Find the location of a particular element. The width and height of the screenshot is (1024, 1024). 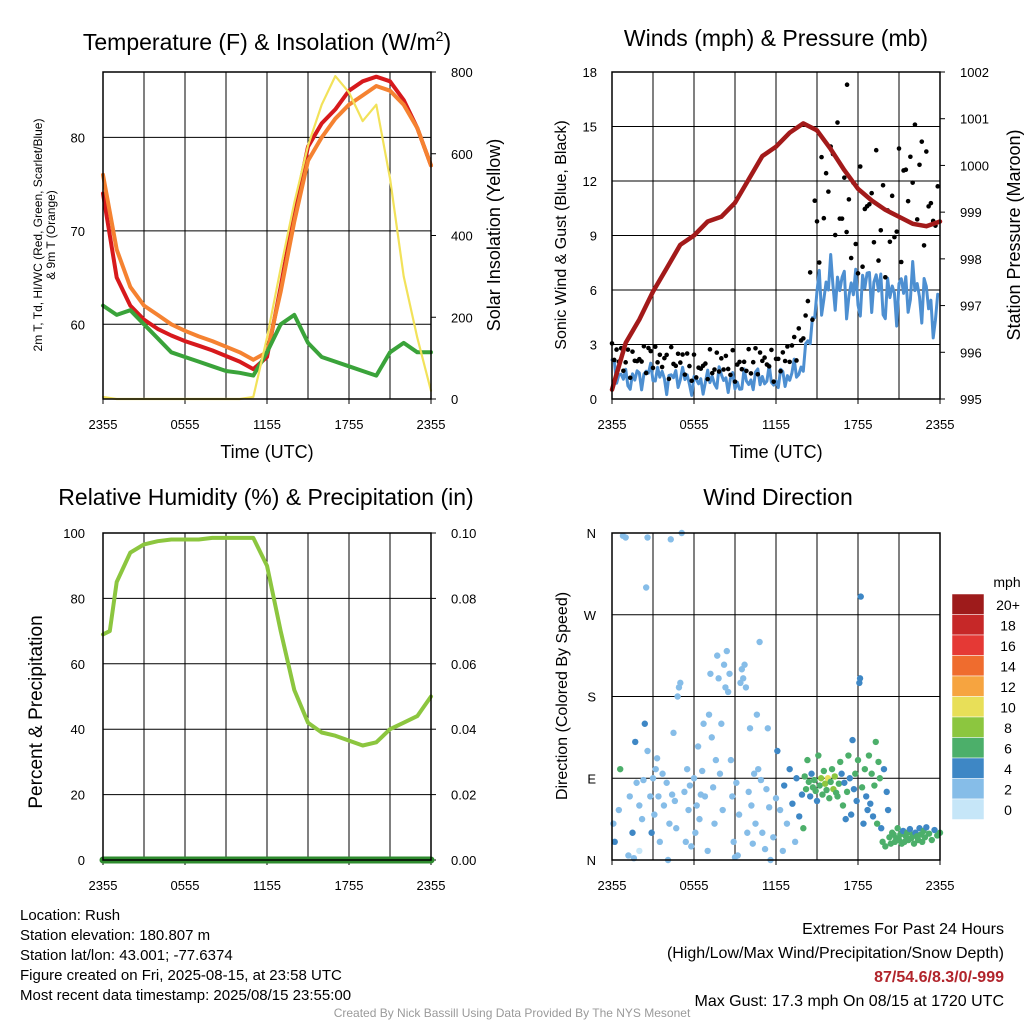

elevation-text: Station elevation: 180.807 m is located at coordinates (115, 935).